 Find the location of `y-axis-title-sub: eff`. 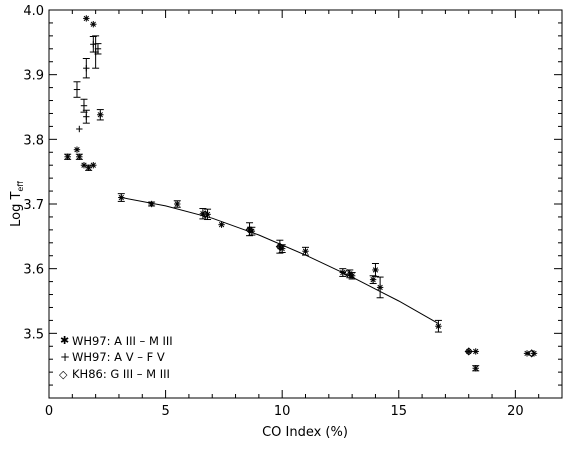

y-axis-title-sub: eff is located at coordinates (20, 186).